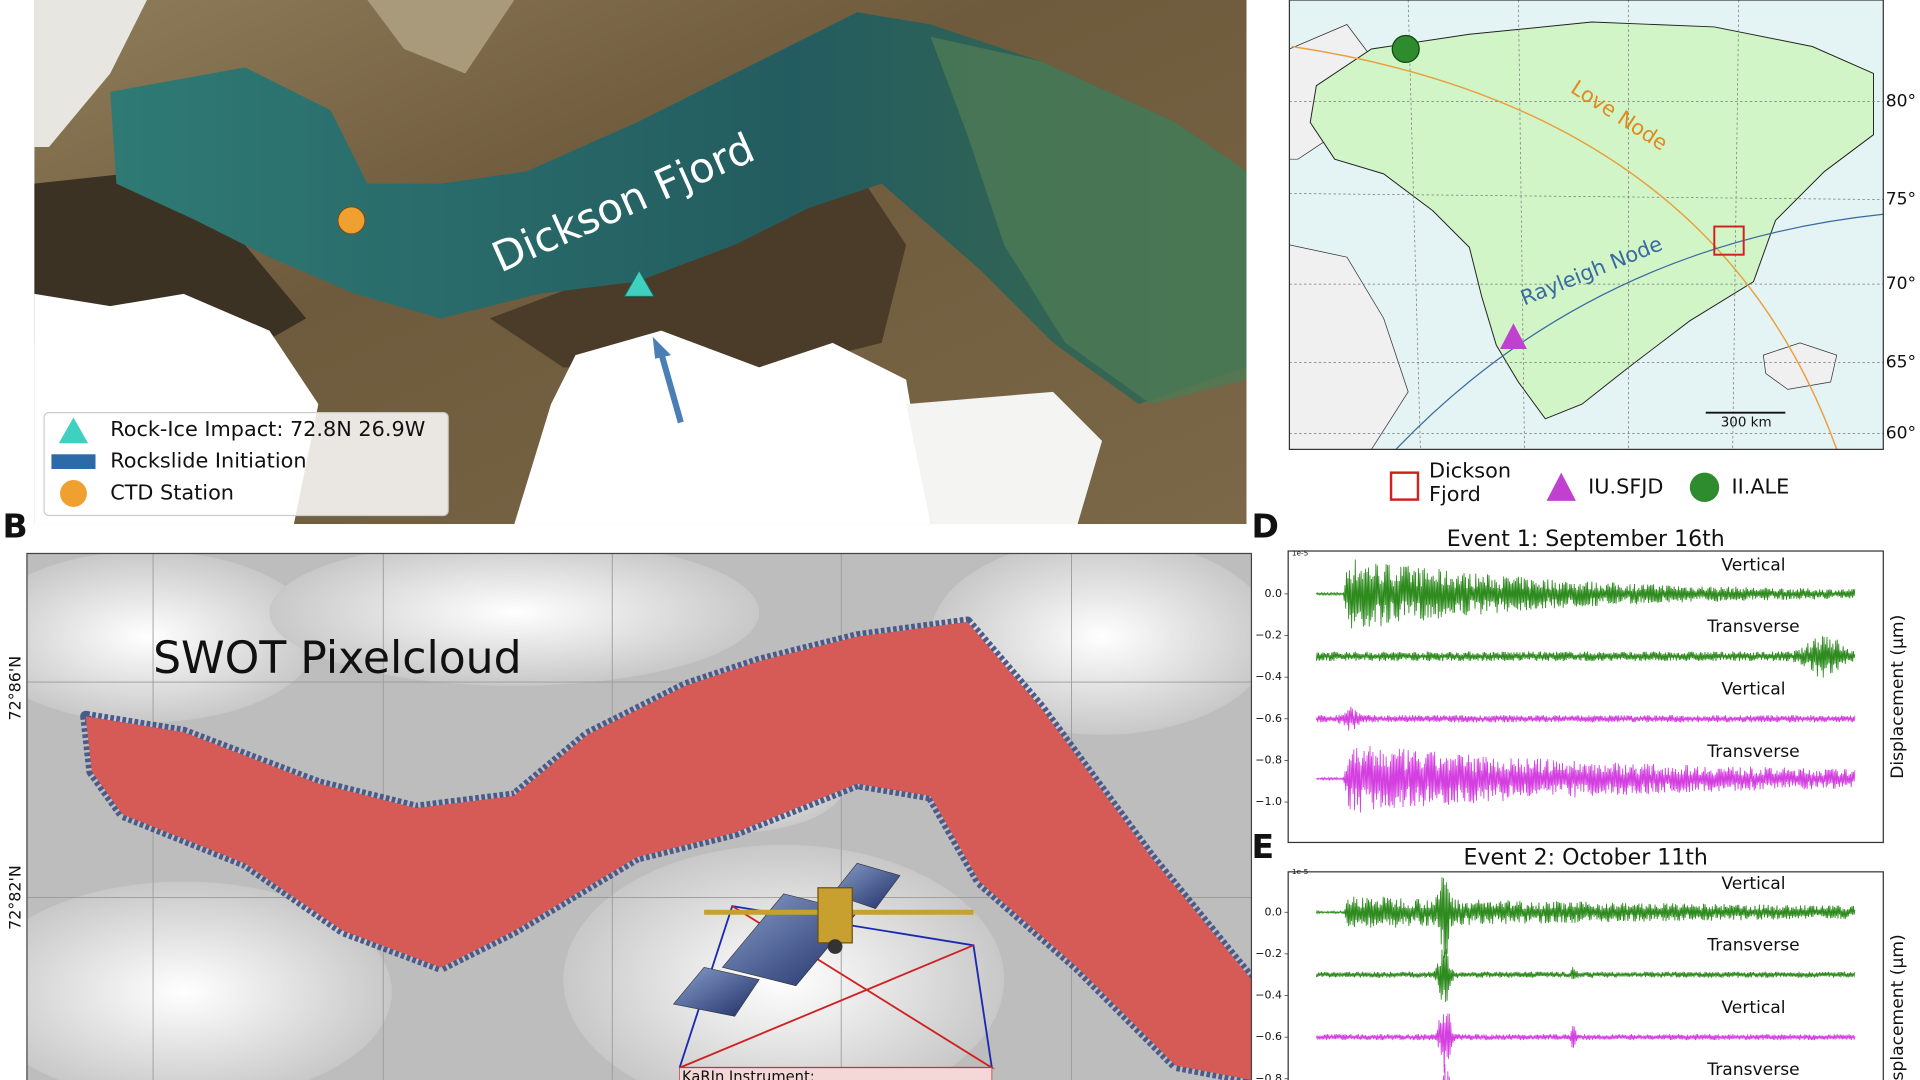 The image size is (1920, 1080). I want to click on map-frame, so click(1586, 225).